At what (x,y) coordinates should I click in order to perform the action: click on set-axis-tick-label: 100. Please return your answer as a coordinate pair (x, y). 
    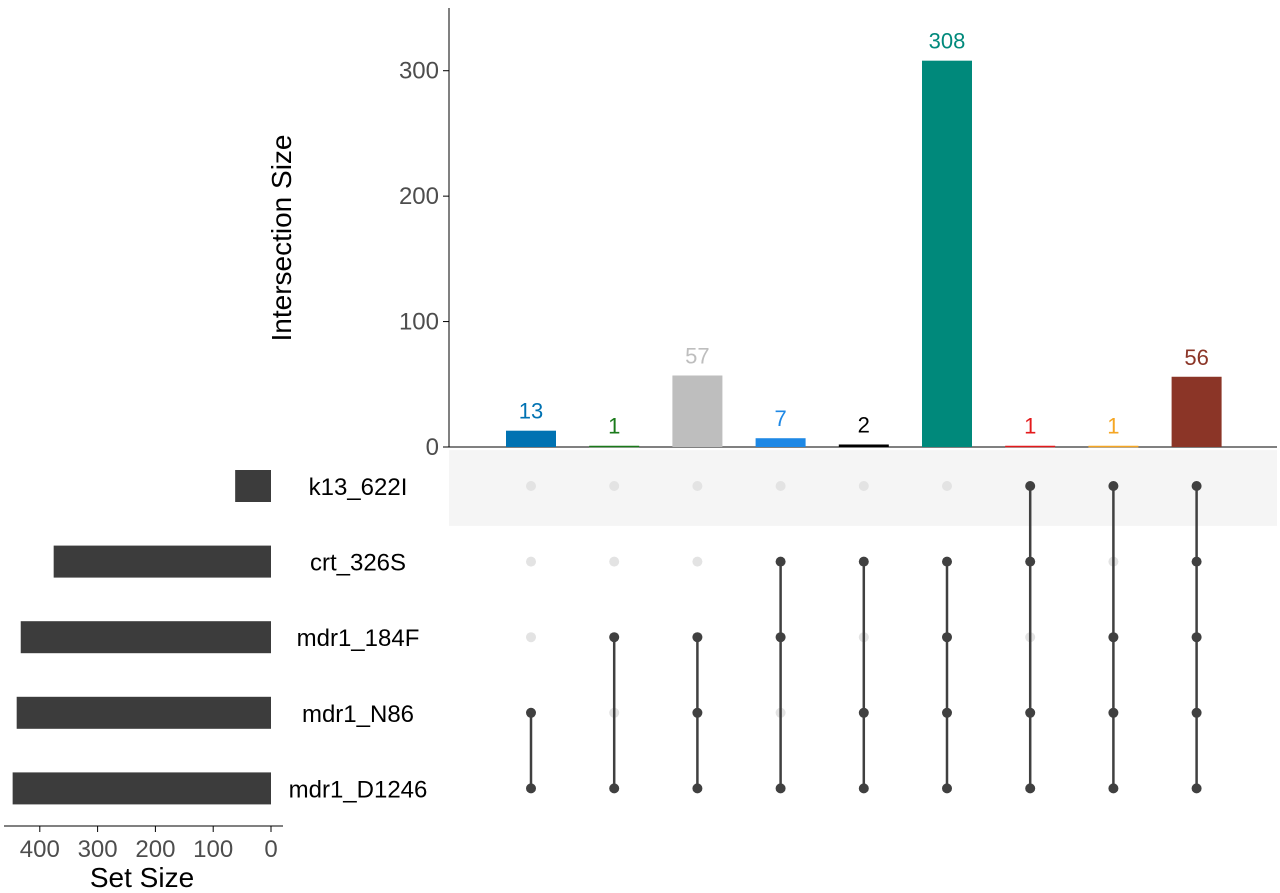
    Looking at the image, I should click on (213, 849).